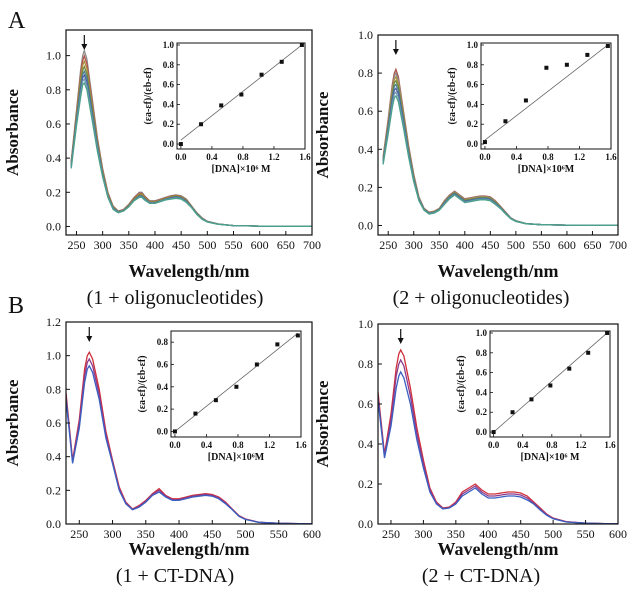 This screenshot has width=636, height=589. I want to click on x-tick-label: 700, so click(312, 245).